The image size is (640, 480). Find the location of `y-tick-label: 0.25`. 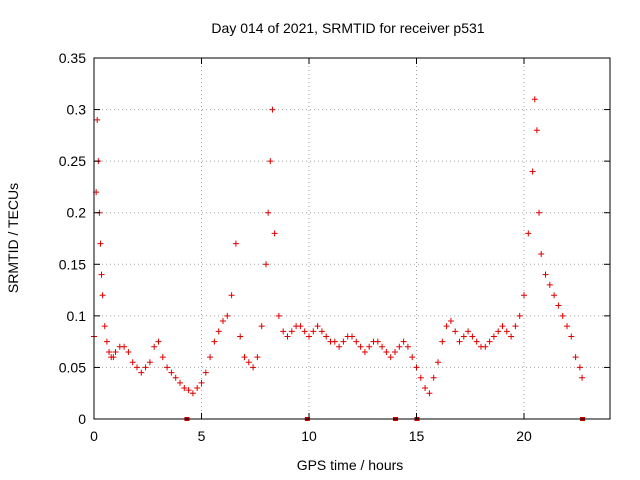

y-tick-label: 0.25 is located at coordinates (72, 161).